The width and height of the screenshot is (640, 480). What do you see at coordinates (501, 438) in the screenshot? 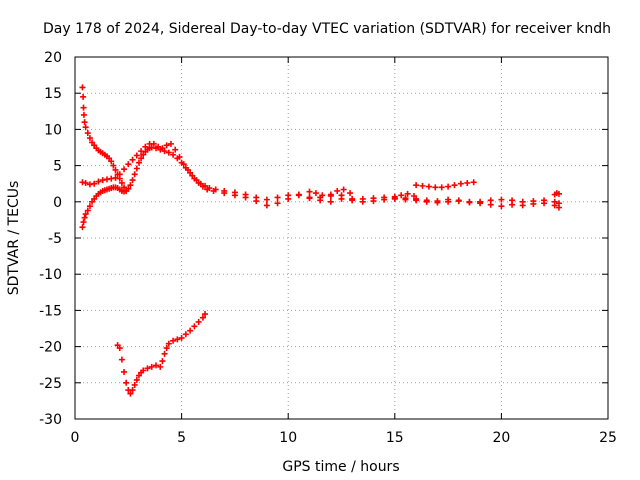
I see `x-tick-label: 20` at bounding box center [501, 438].